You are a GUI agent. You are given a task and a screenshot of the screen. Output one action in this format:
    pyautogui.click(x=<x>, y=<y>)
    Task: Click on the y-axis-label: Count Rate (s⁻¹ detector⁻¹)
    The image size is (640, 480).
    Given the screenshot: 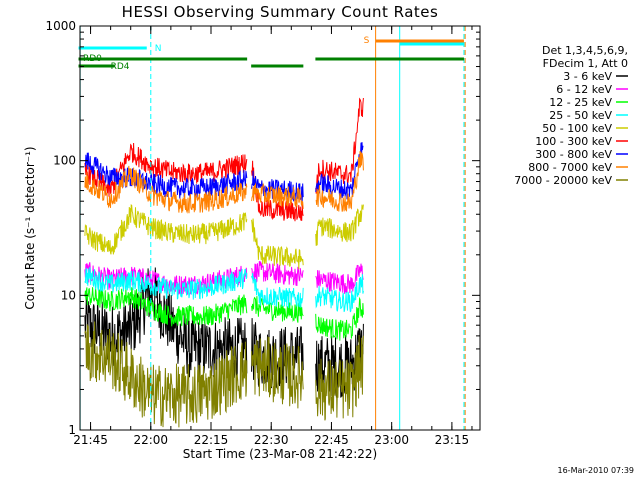 What is the action you would take?
    pyautogui.click(x=30, y=227)
    